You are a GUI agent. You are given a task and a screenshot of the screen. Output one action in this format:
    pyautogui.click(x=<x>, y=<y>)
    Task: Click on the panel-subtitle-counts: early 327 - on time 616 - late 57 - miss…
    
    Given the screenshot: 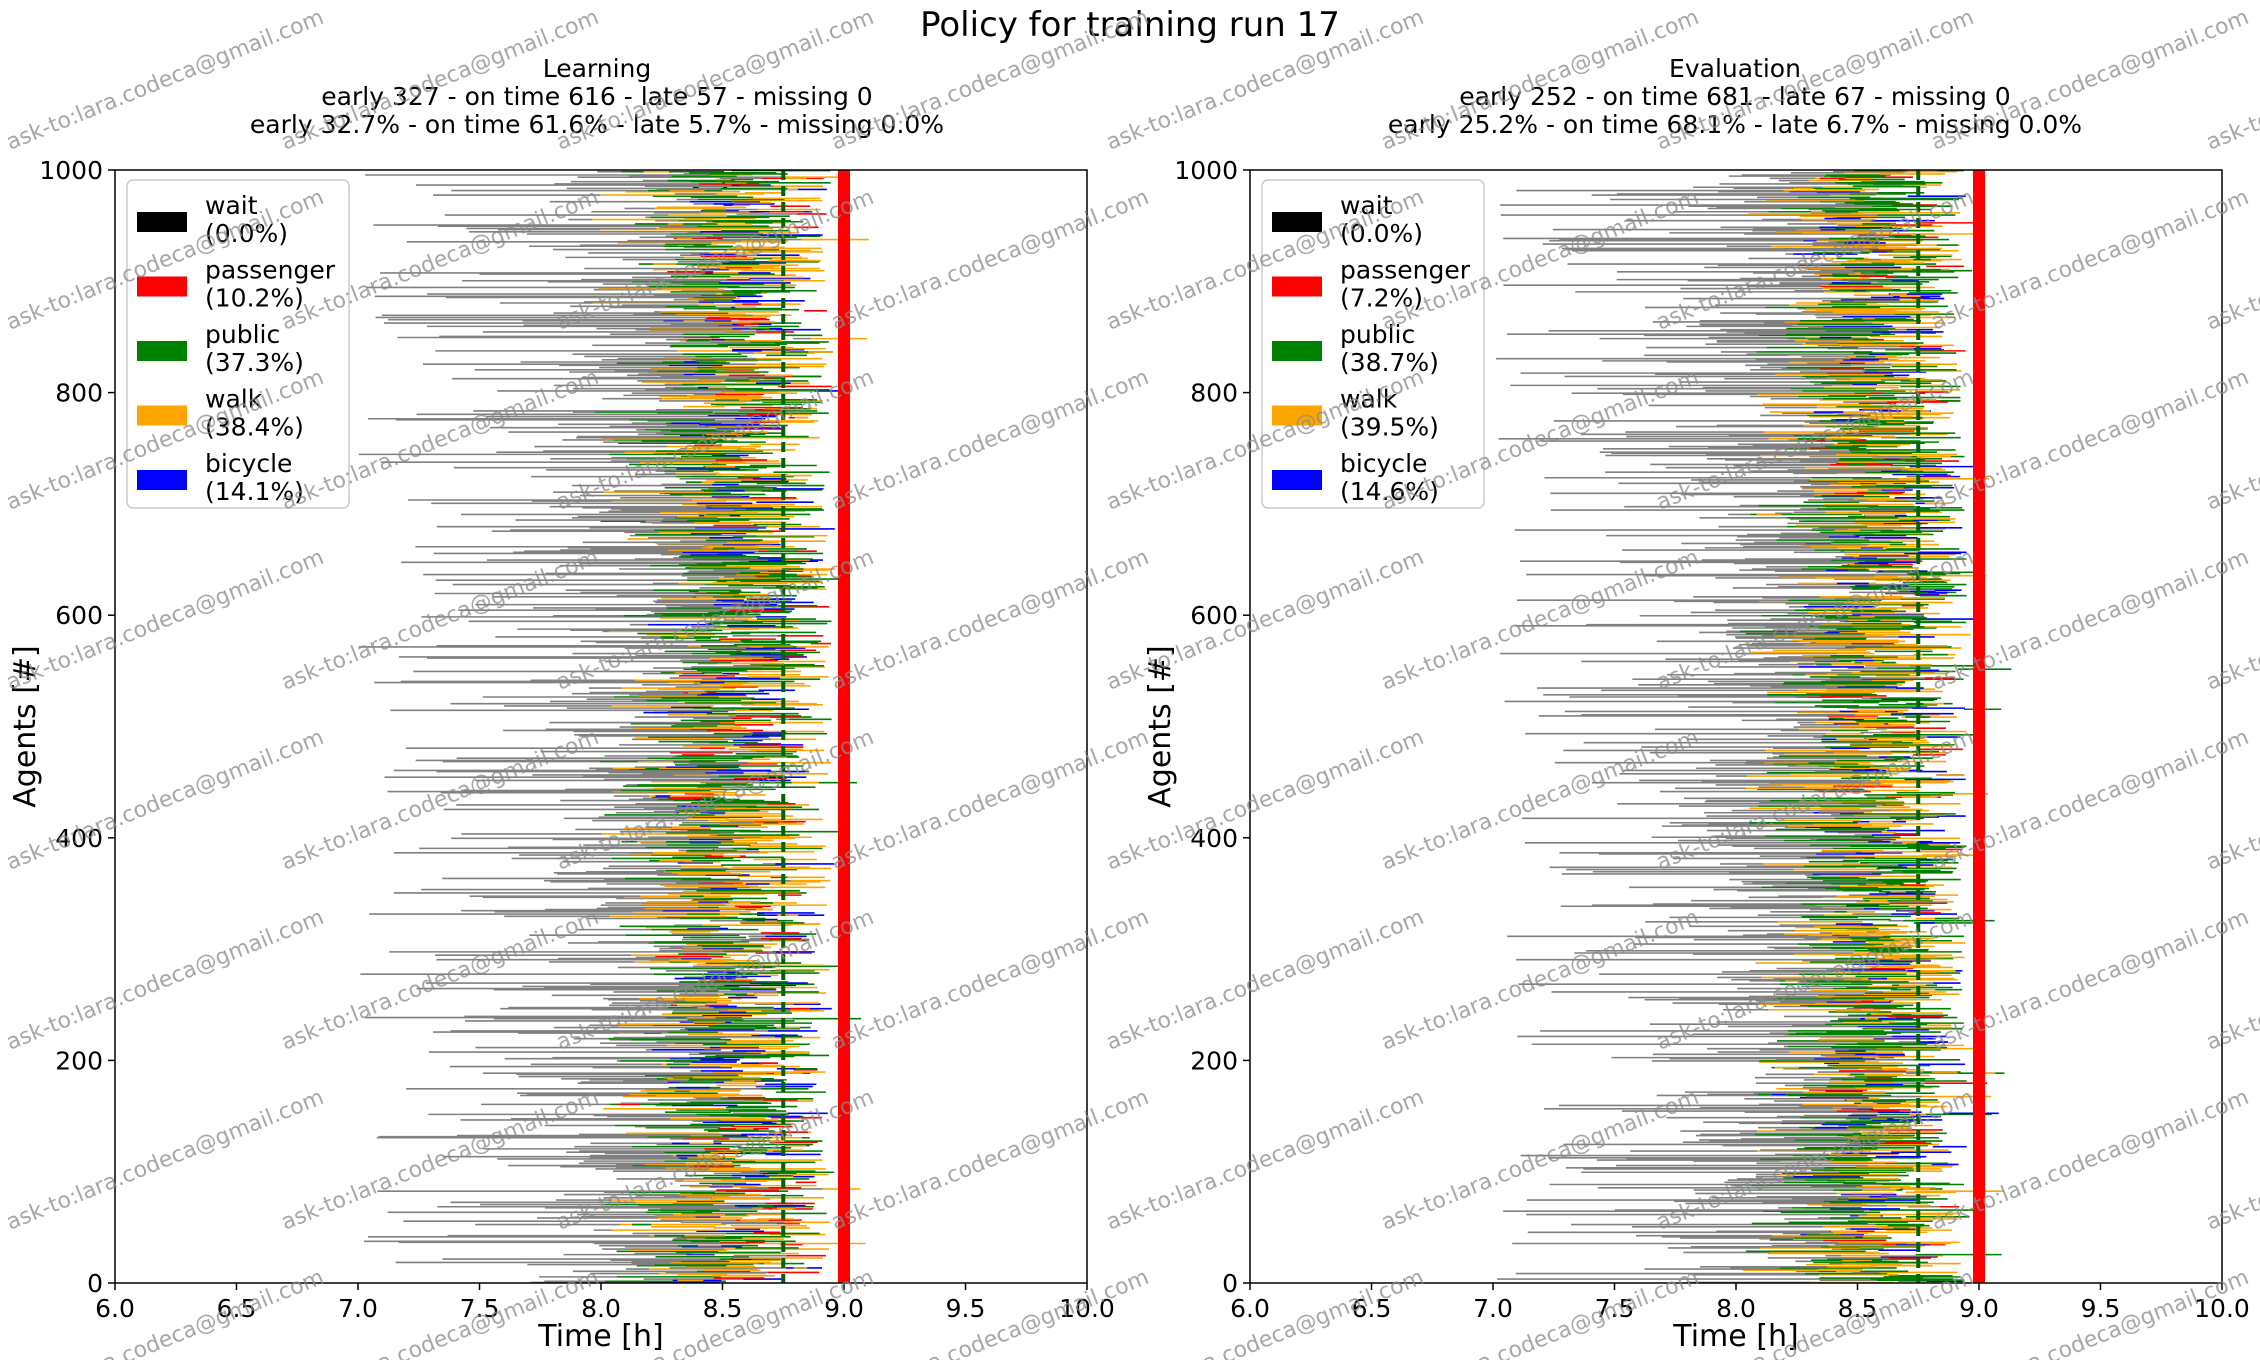 What is the action you would take?
    pyautogui.click(x=596, y=96)
    